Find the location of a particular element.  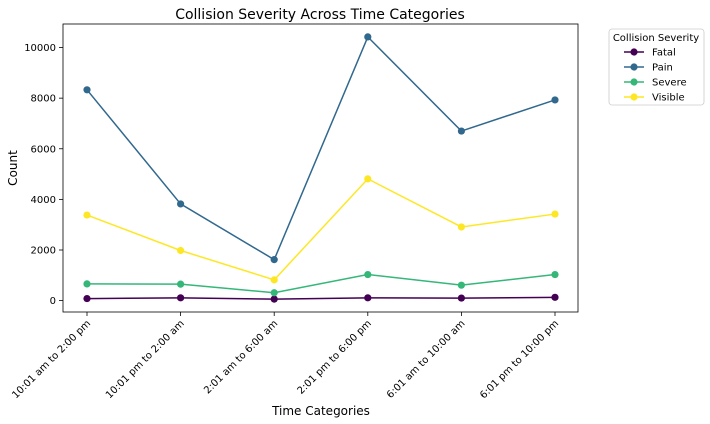

x-tick-label: 6:01 am to 10:00 am is located at coordinates (426, 359).